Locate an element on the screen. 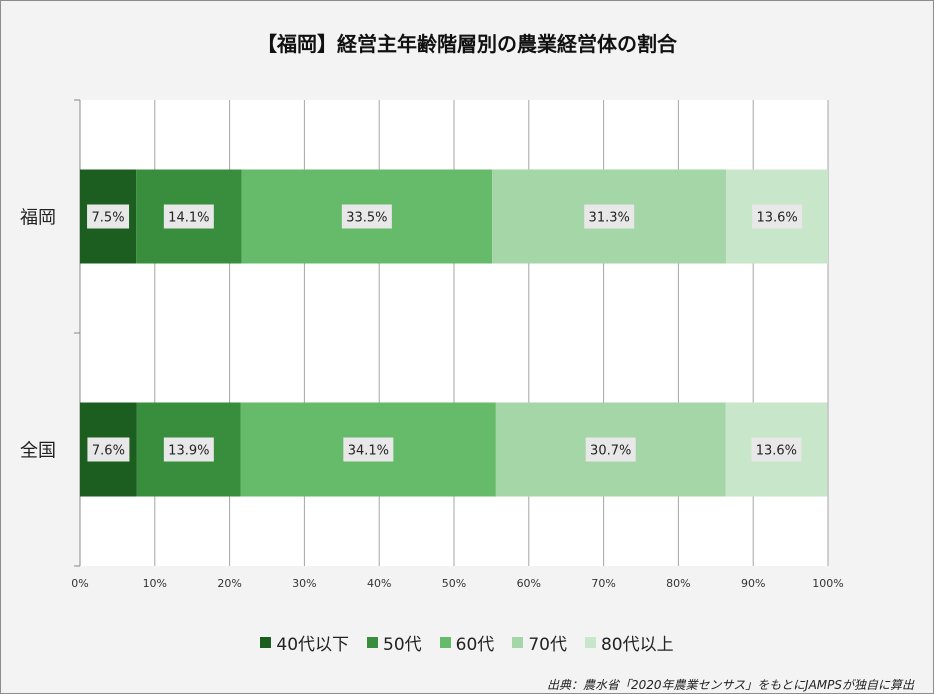  data-label: 33.5% is located at coordinates (366, 218).